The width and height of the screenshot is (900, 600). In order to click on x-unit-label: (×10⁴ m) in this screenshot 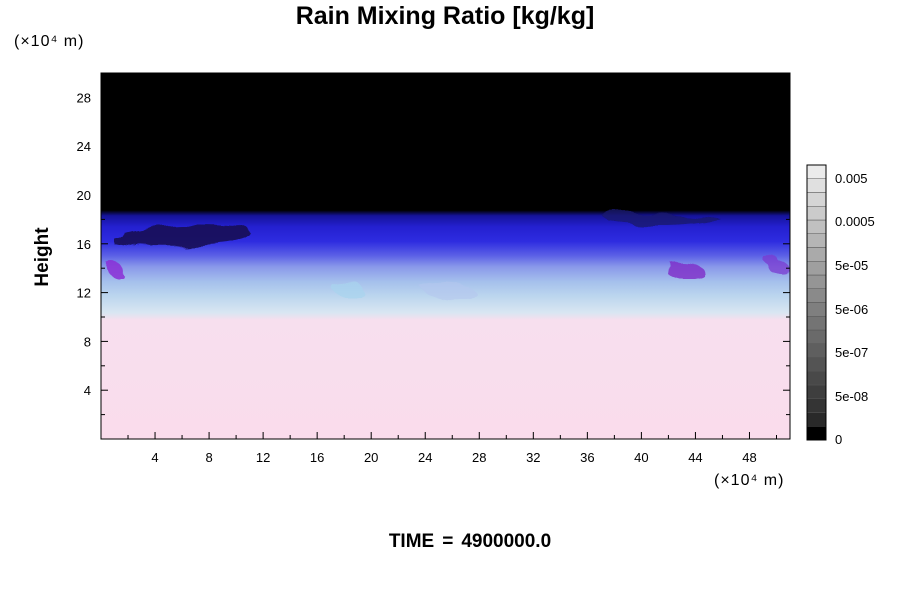, I will do `click(749, 480)`.